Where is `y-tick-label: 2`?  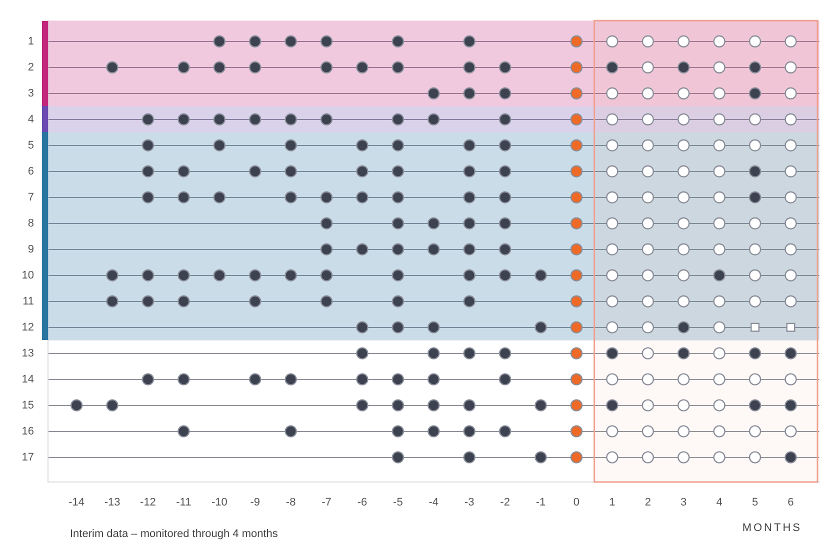
y-tick-label: 2 is located at coordinates (31, 67).